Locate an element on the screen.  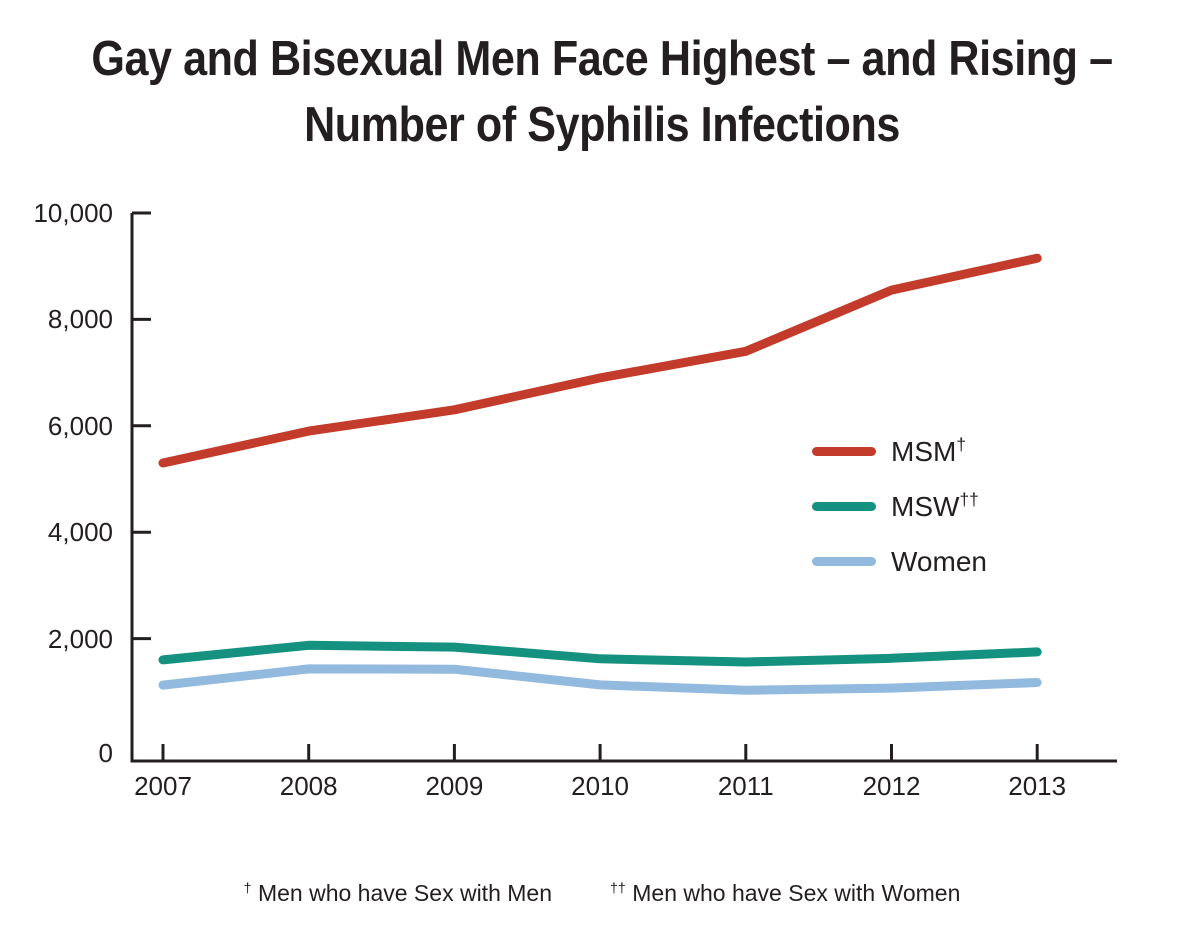
y-axis-label: 0 is located at coordinates (105, 753).